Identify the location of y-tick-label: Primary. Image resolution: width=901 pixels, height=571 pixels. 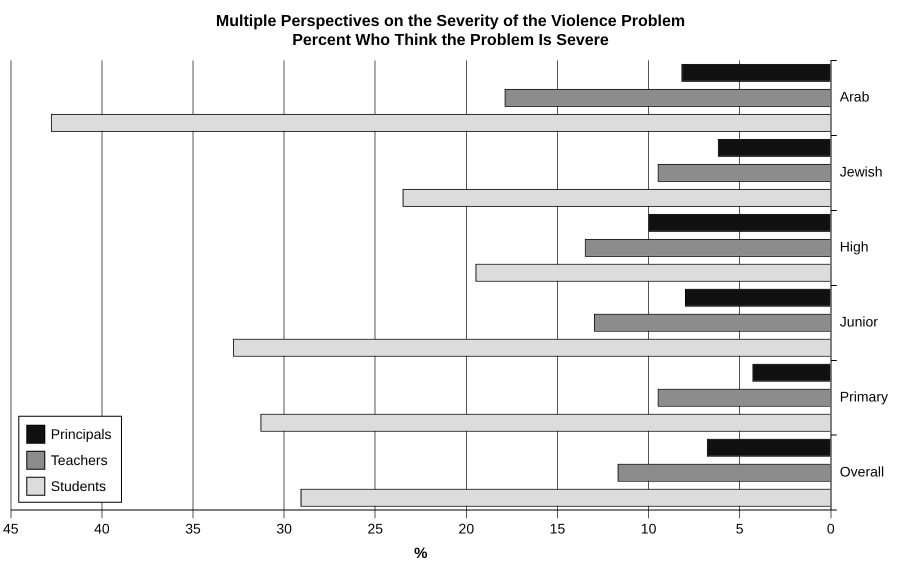
(864, 396).